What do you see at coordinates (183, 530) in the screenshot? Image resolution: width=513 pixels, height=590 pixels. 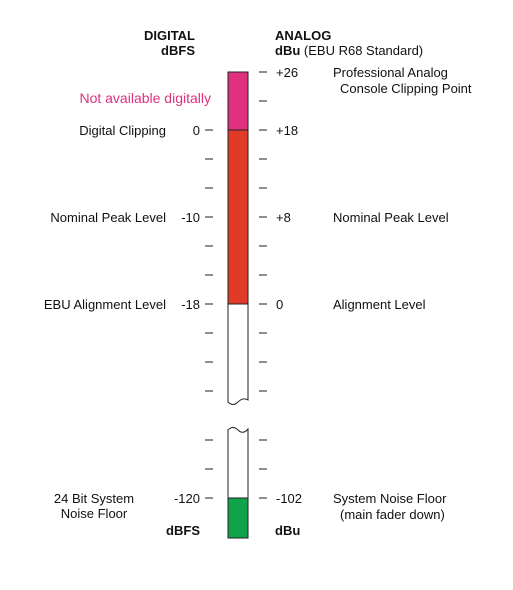 I see `footer-dbfs-unit: dBFS` at bounding box center [183, 530].